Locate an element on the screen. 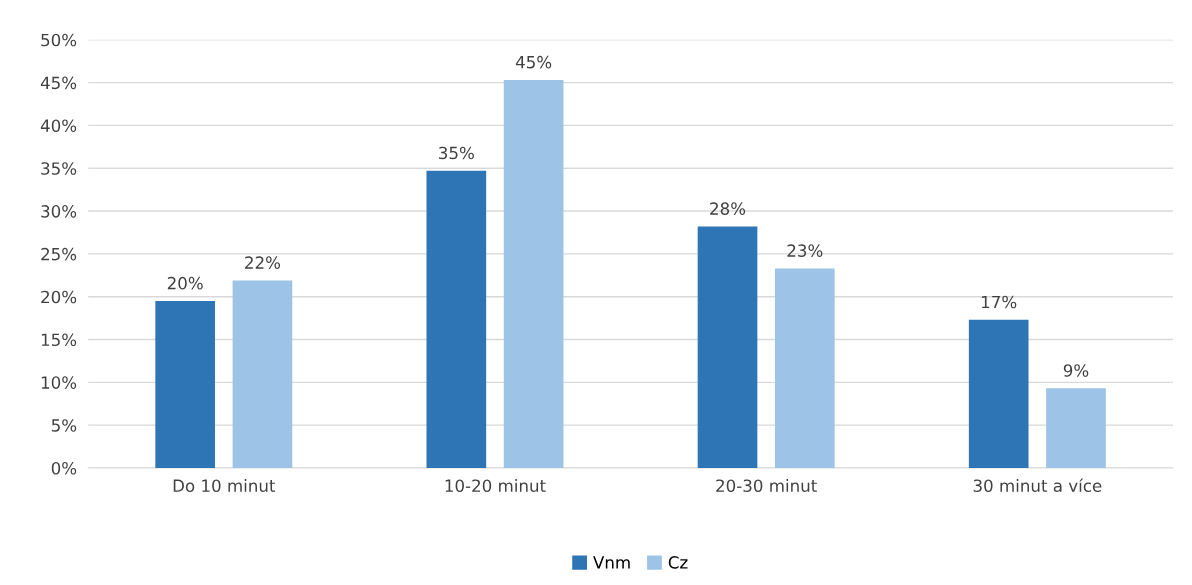 The image size is (1192, 585). data-label: 35% is located at coordinates (456, 153).